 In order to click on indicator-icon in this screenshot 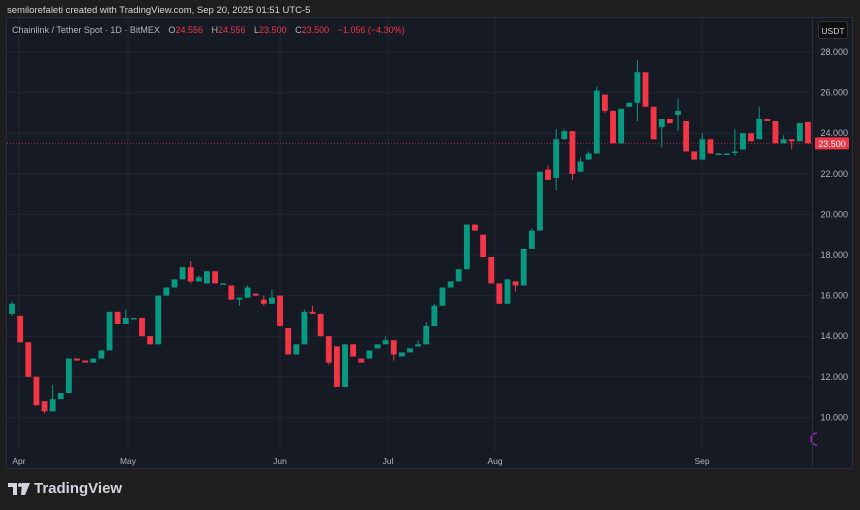, I will do `click(814, 439)`.